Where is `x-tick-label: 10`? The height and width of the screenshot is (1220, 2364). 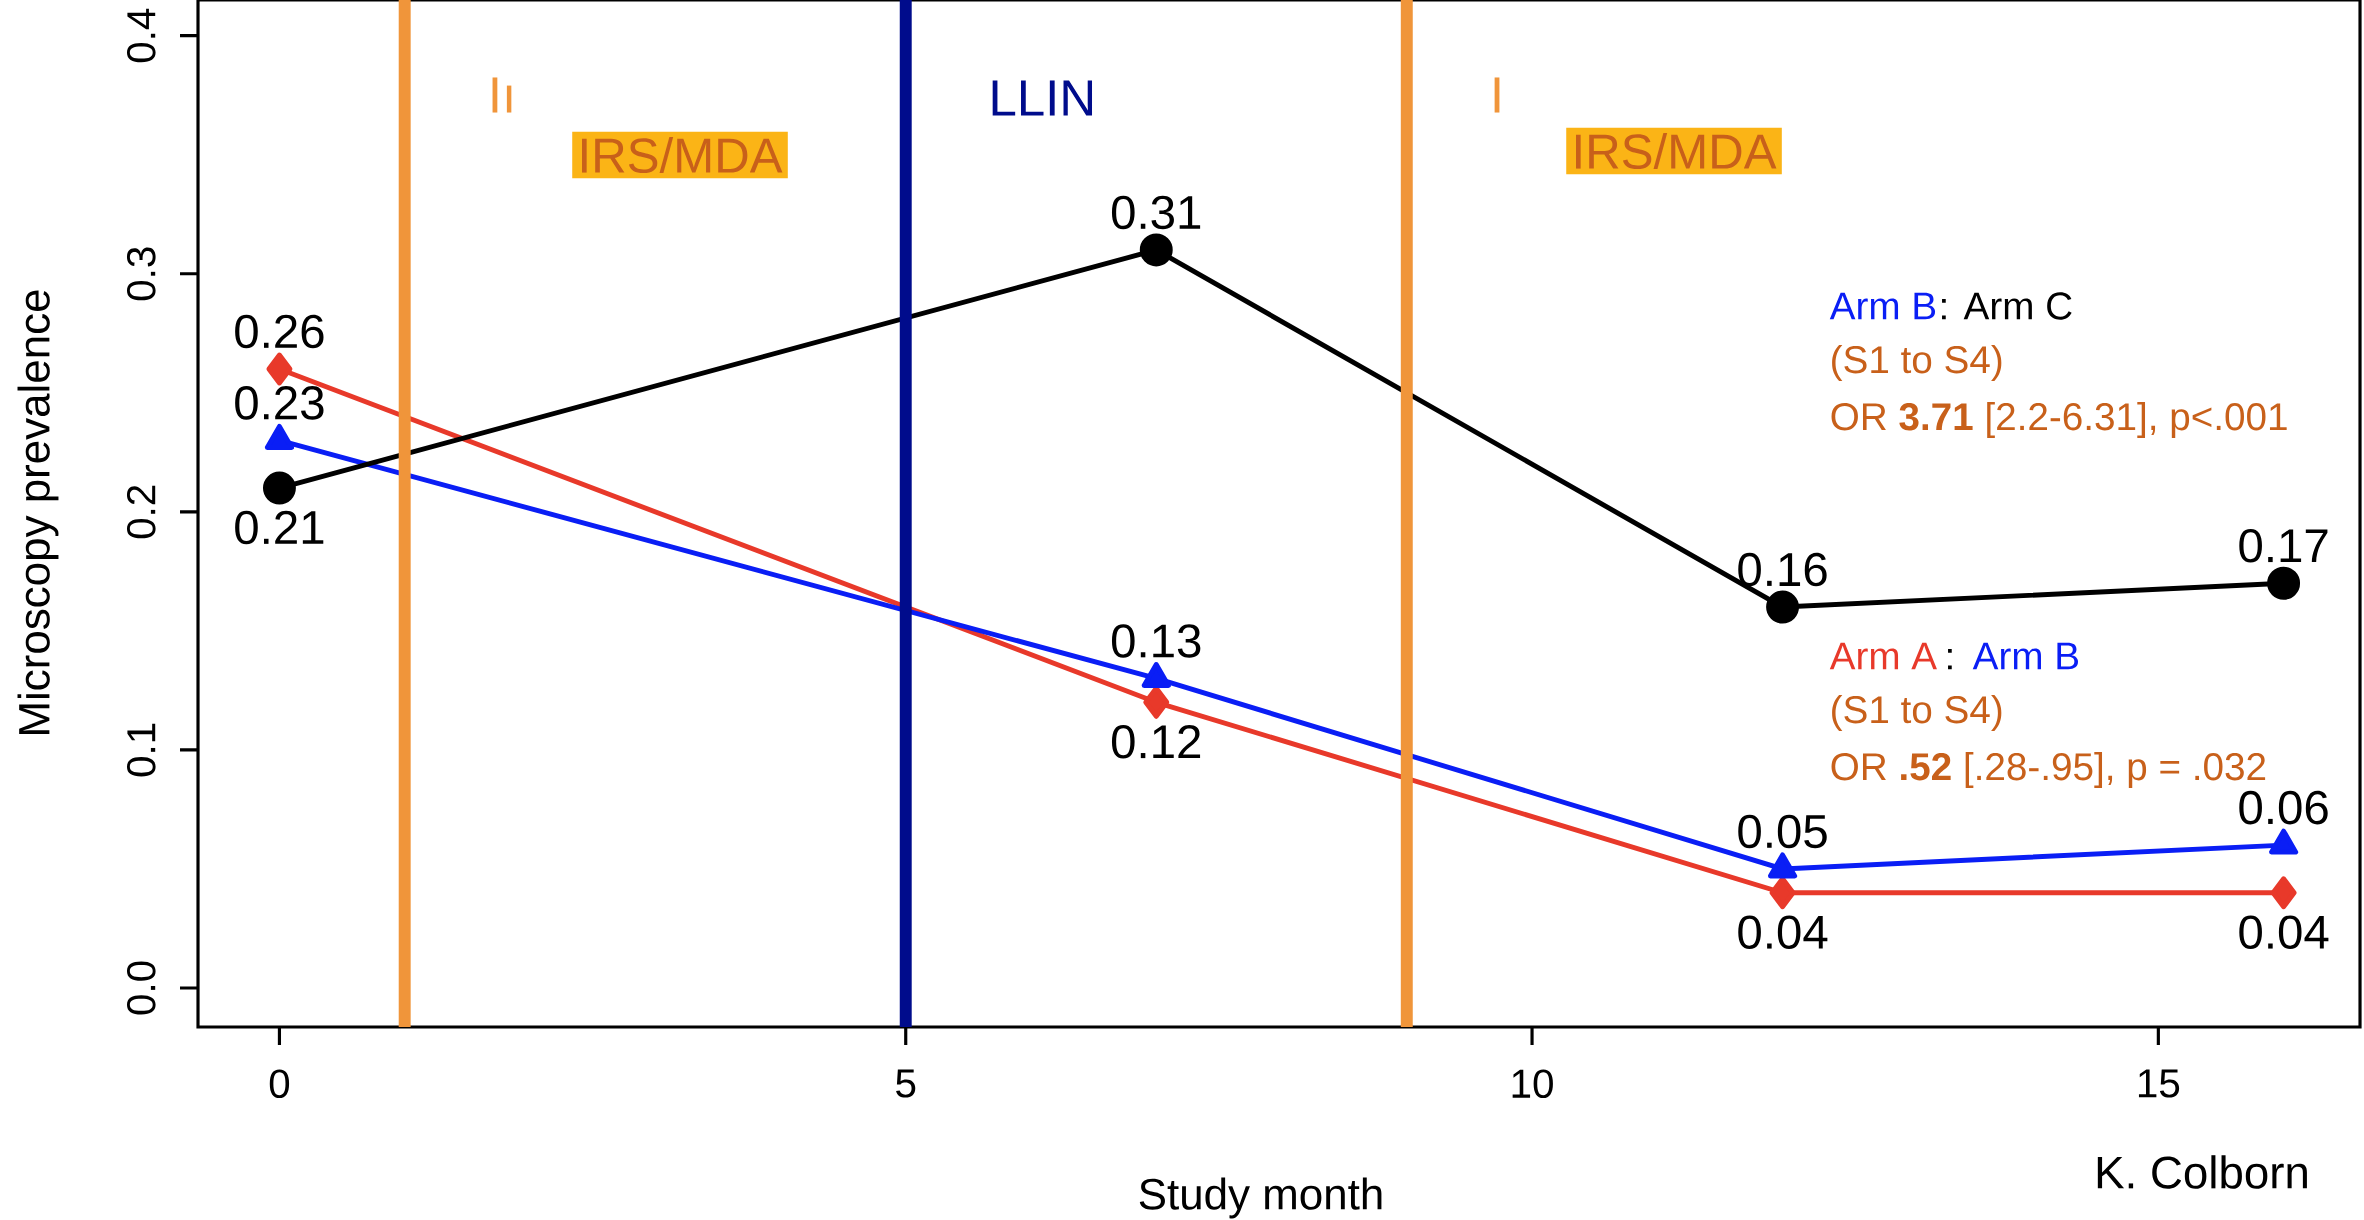 x-tick-label: 10 is located at coordinates (1532, 1084).